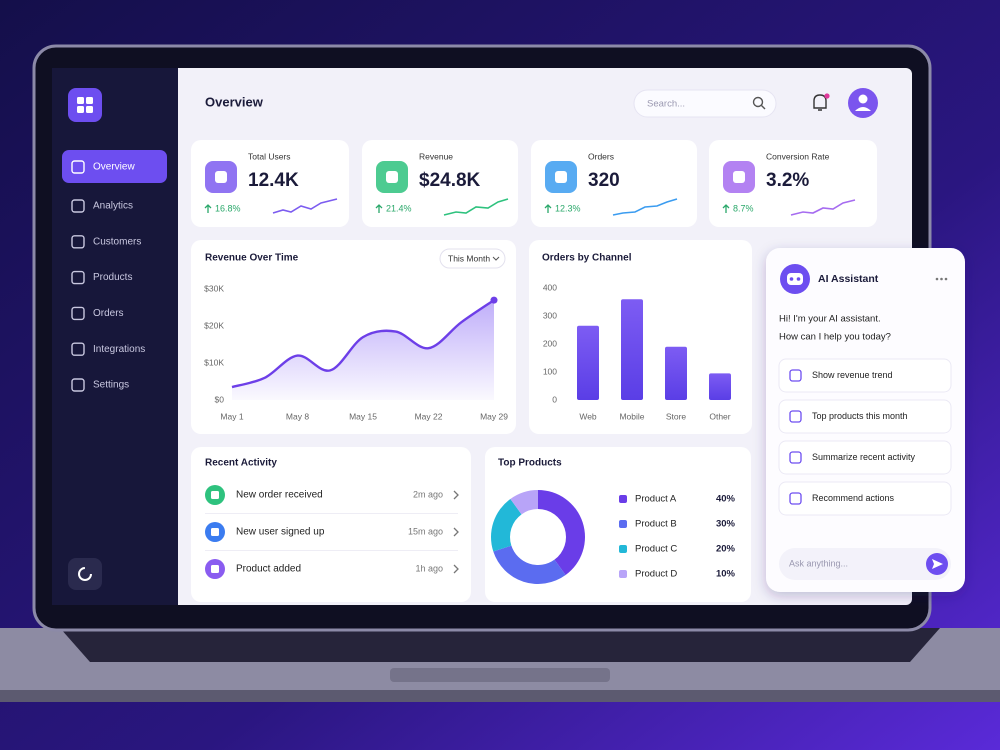 The image size is (1000, 750). What do you see at coordinates (726, 524) in the screenshot?
I see `legend-value: 30%` at bounding box center [726, 524].